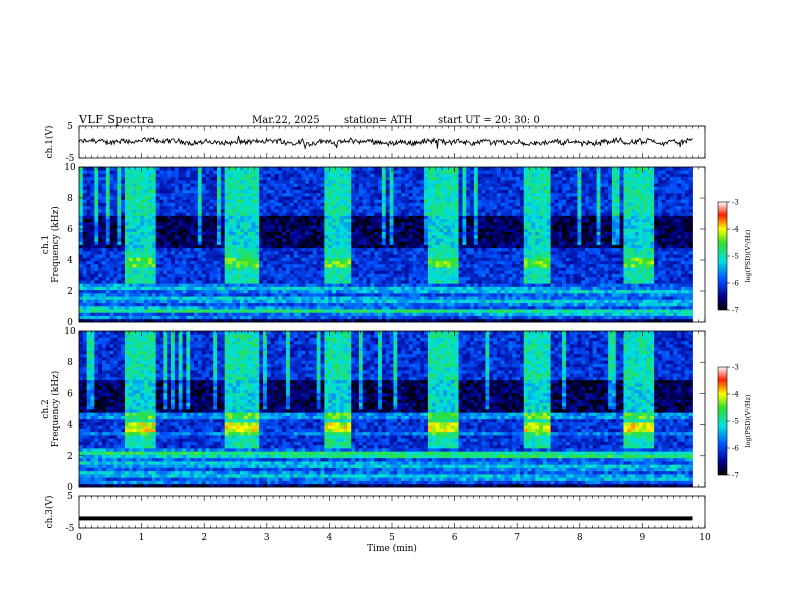  Describe the element at coordinates (79, 538) in the screenshot. I see `x-tick-label: 0` at that location.